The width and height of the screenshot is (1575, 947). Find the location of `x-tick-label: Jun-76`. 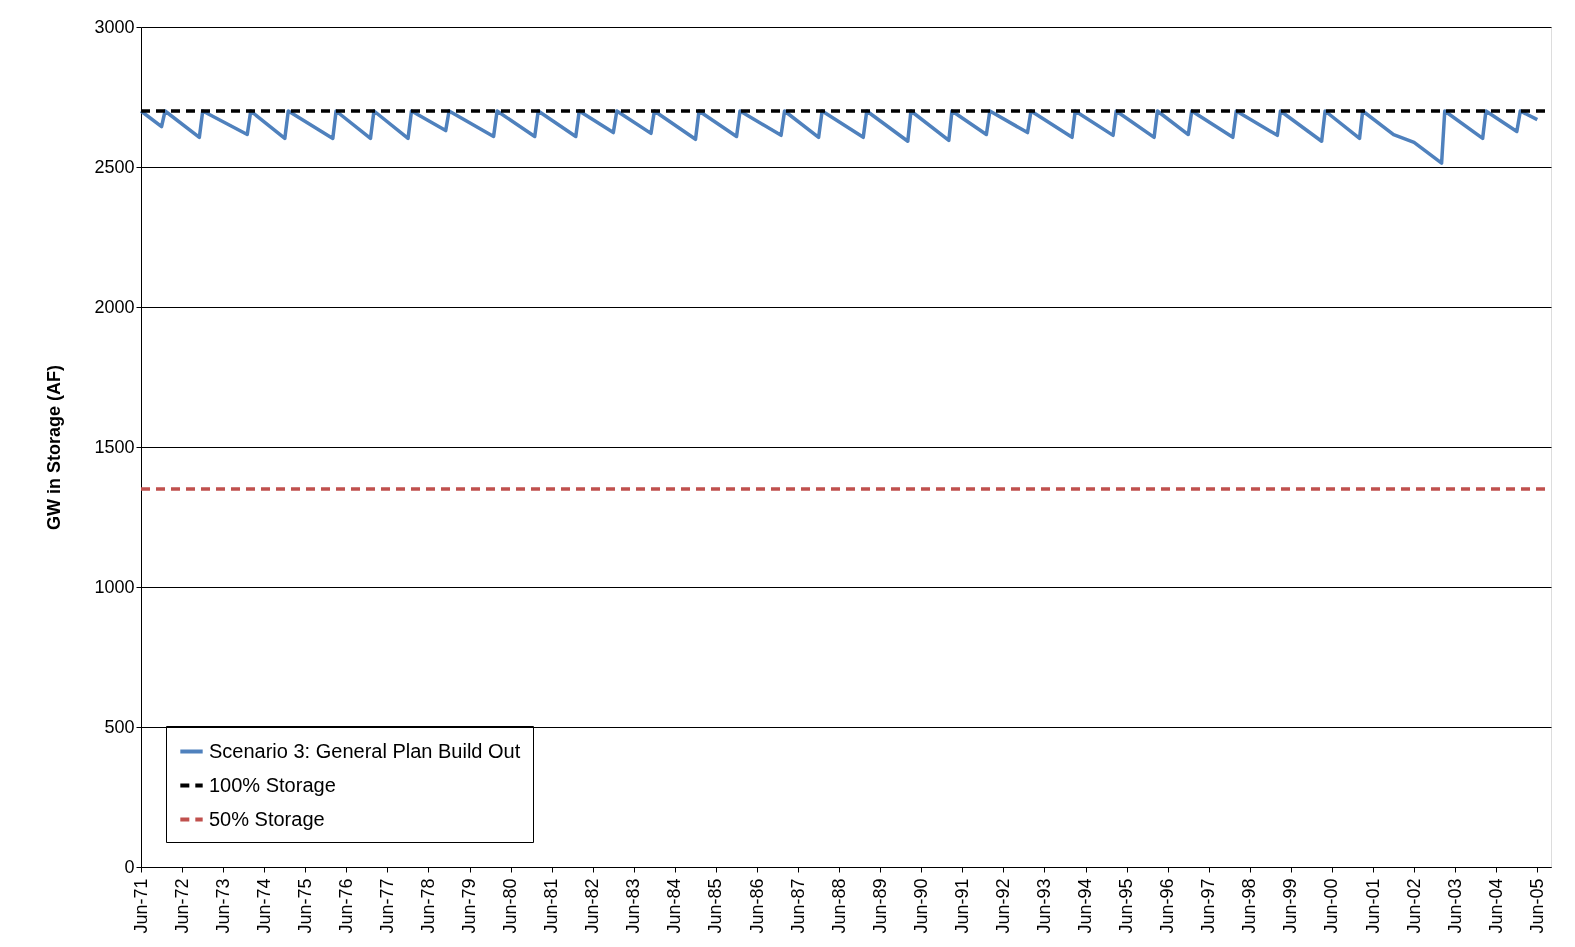

x-tick-label: Jun-76 is located at coordinates (345, 906).